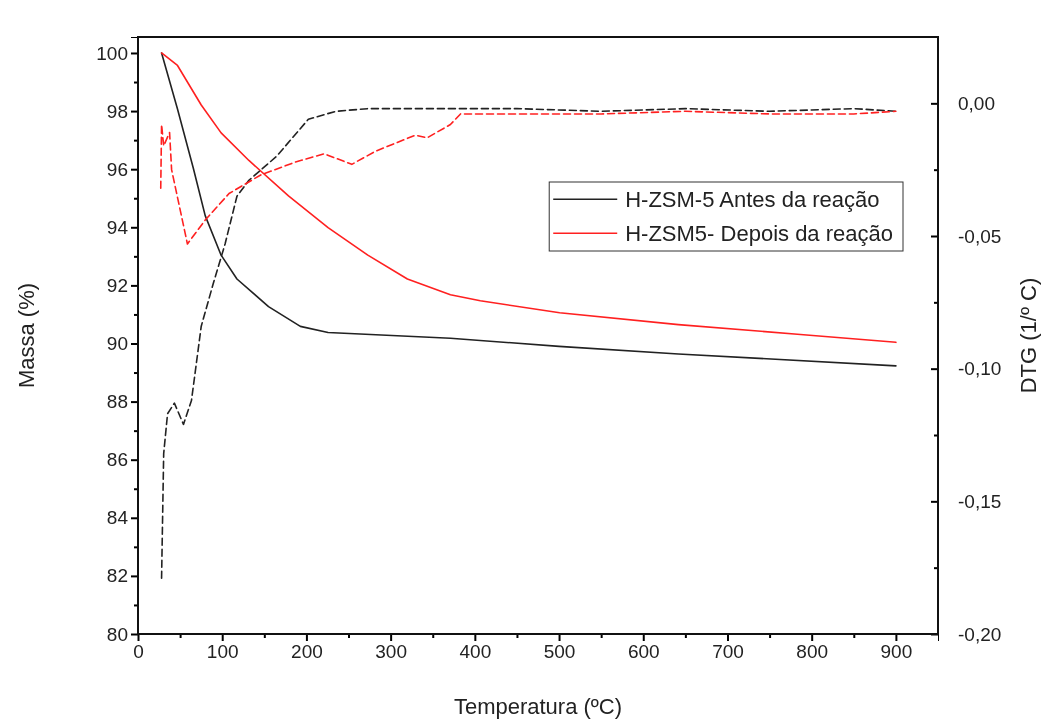 This screenshot has height=726, width=1054. Describe the element at coordinates (117, 111) in the screenshot. I see `y-tick-label: 98` at that location.